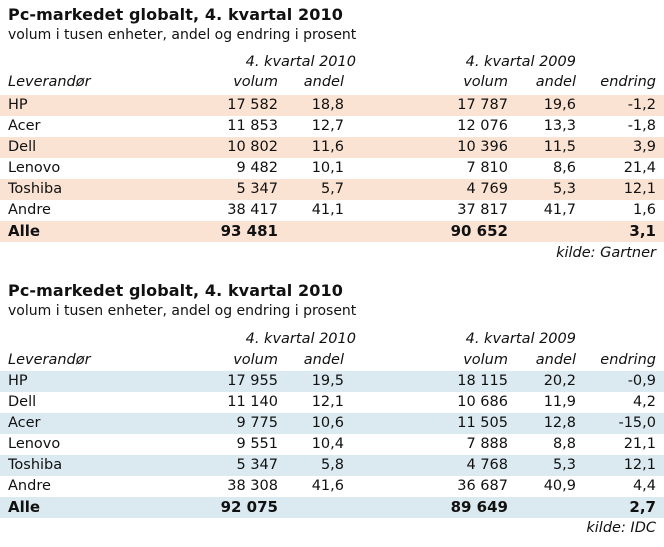 Image resolution: width=664 pixels, height=547 pixels. What do you see at coordinates (327, 147) in the screenshot?
I see `andel-2010-cell: 11,6` at bounding box center [327, 147].